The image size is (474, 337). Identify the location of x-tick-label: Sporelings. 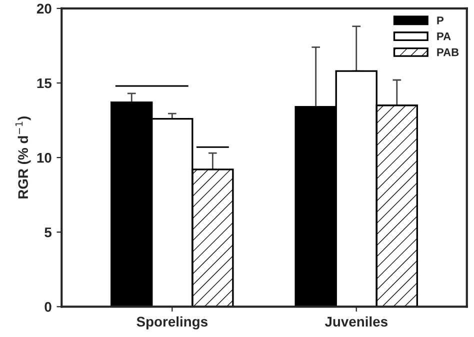
(172, 323).